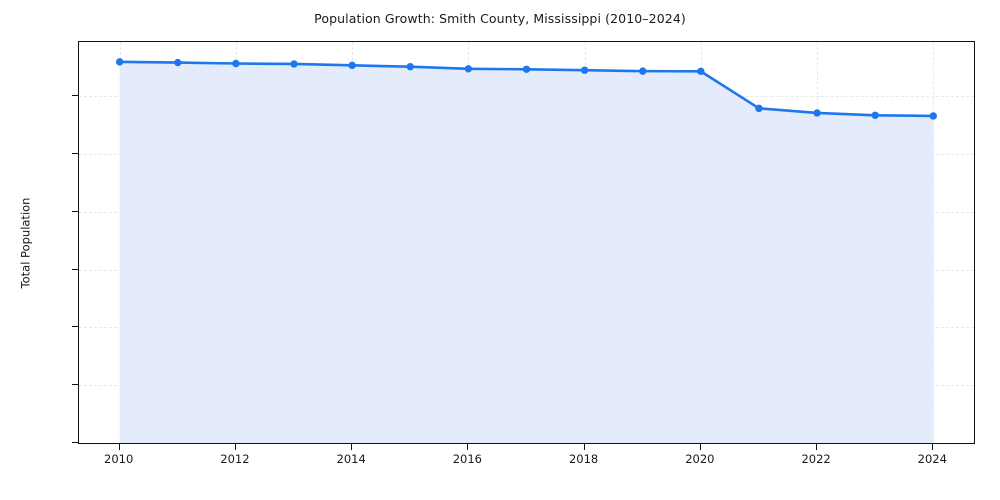  I want to click on x-tick-label: 2018, so click(583, 459).